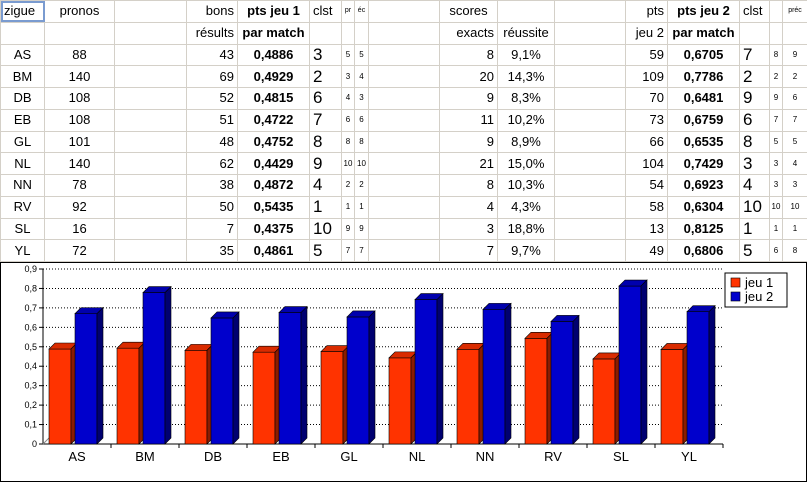 Image resolution: width=807 pixels, height=482 pixels. I want to click on table-cell: 0,4429, so click(273, 163).